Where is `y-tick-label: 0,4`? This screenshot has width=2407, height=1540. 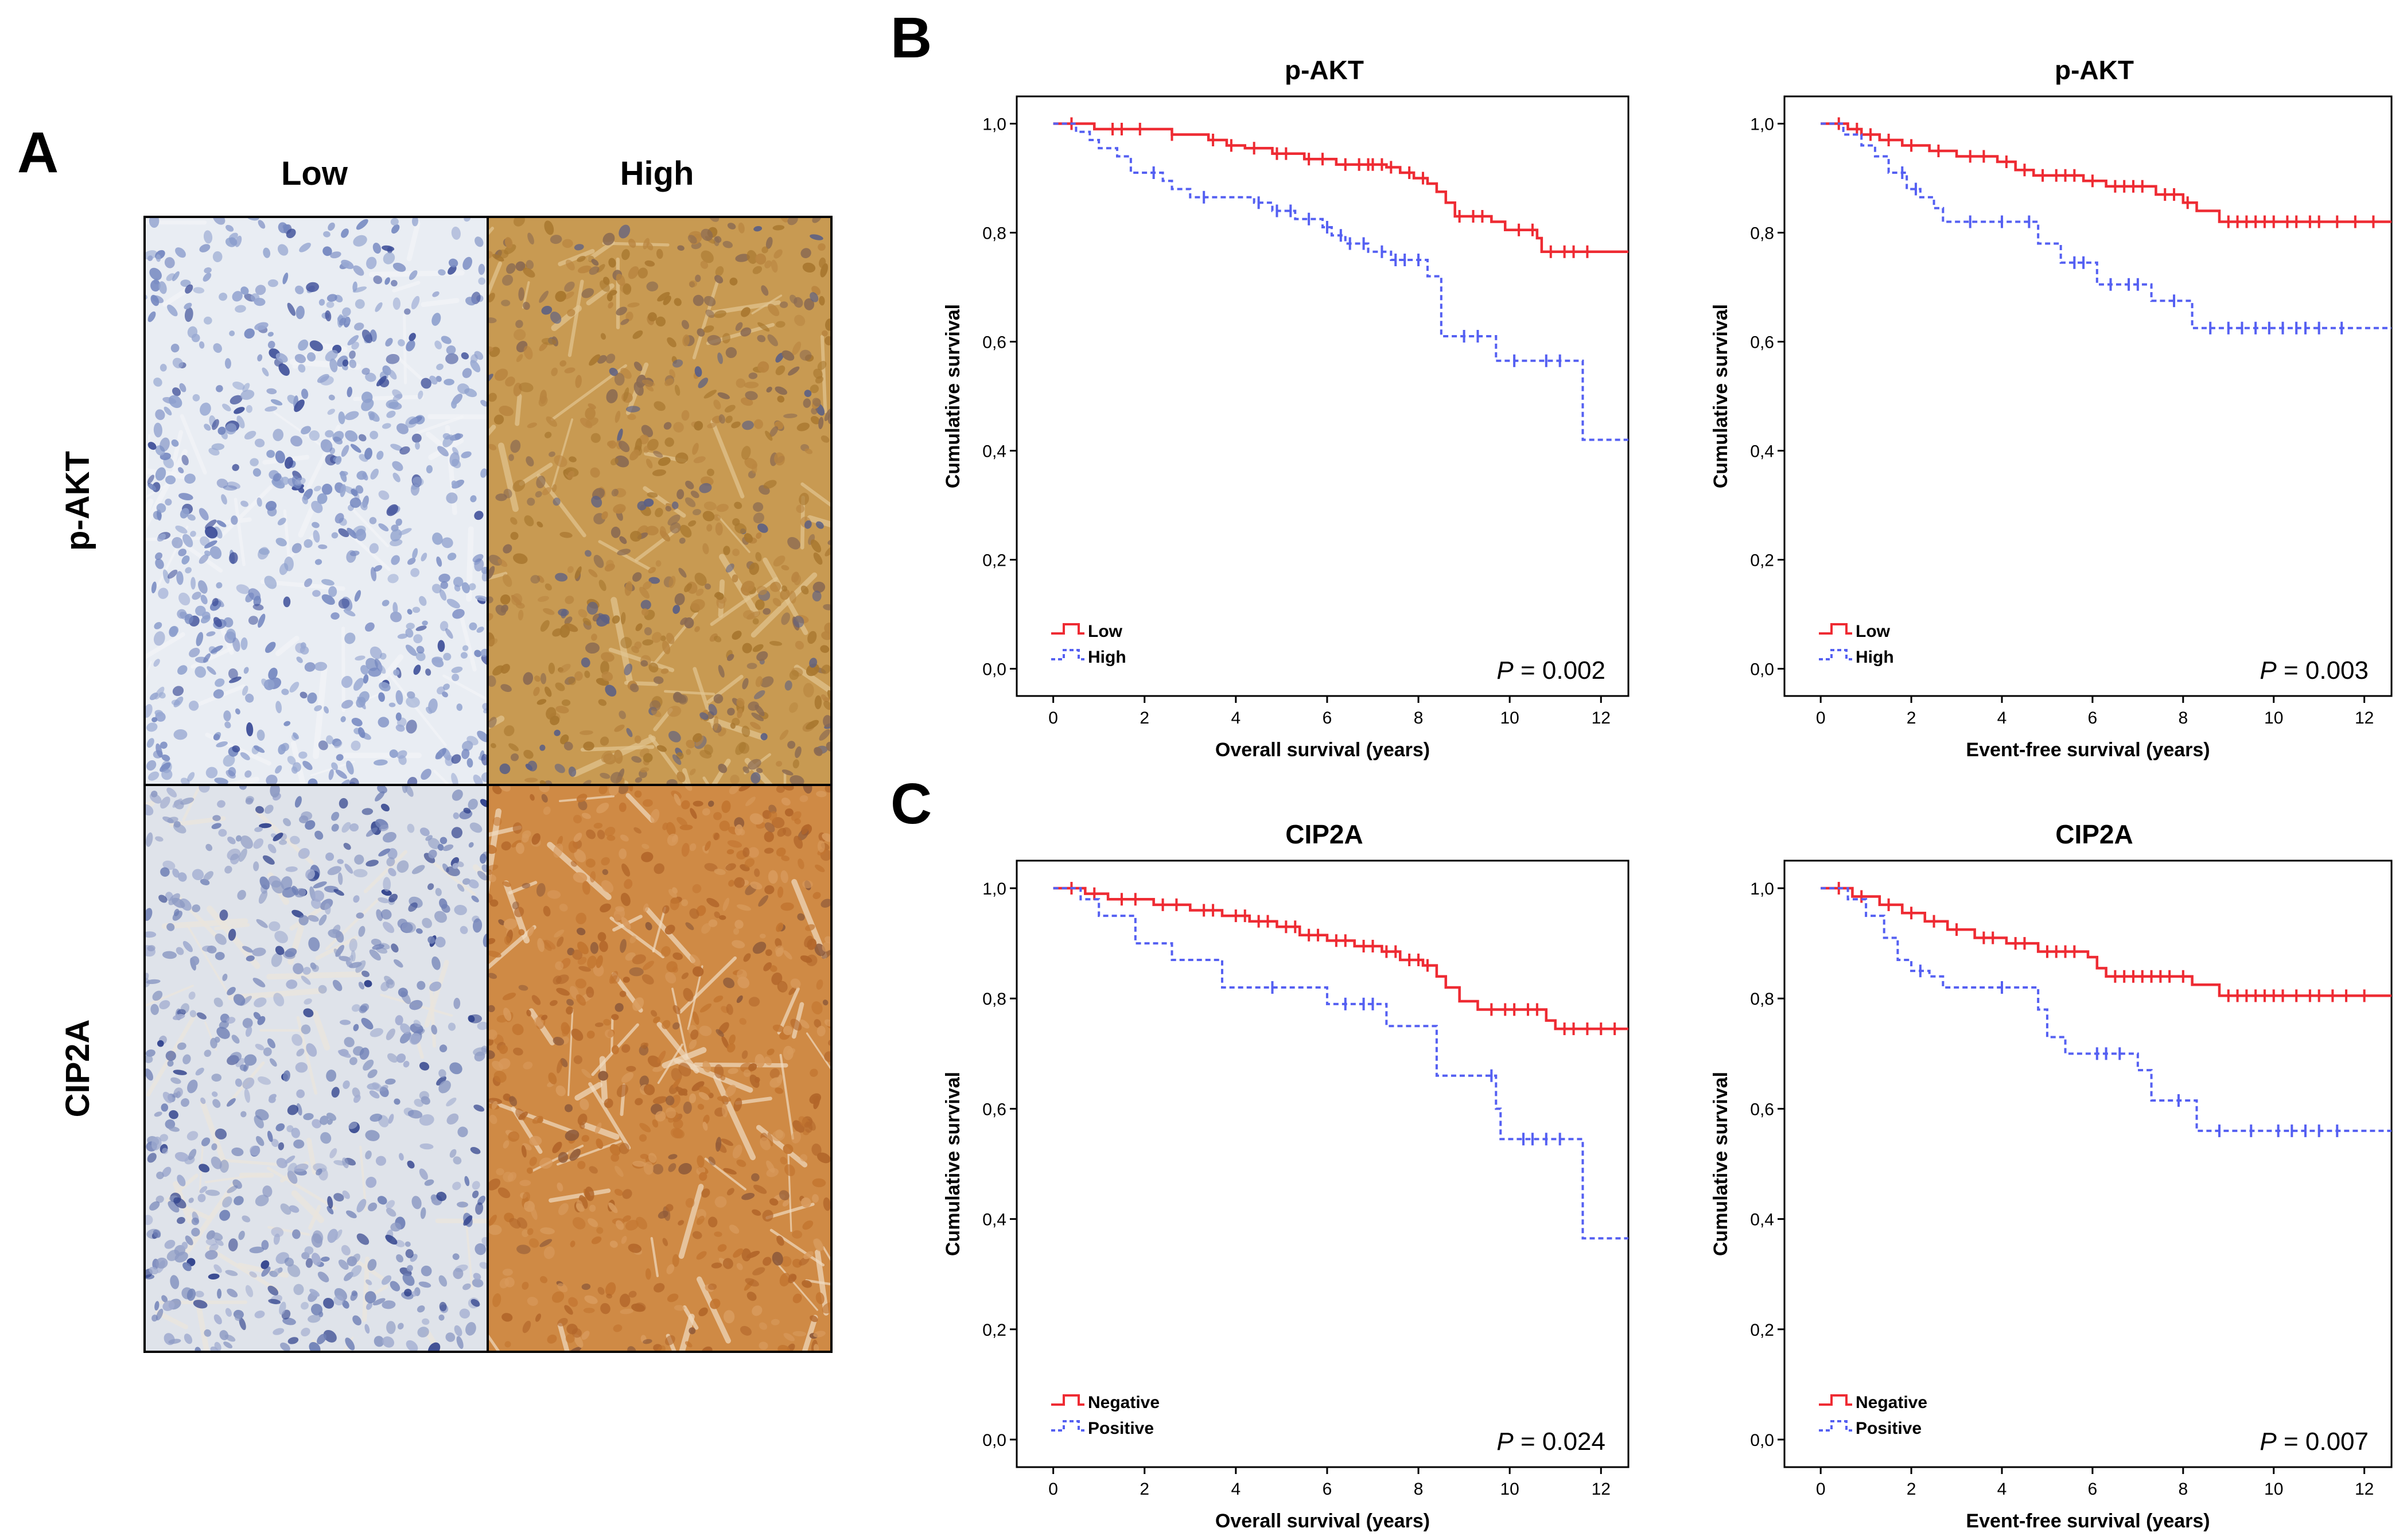 y-tick-label: 0,4 is located at coordinates (1762, 451).